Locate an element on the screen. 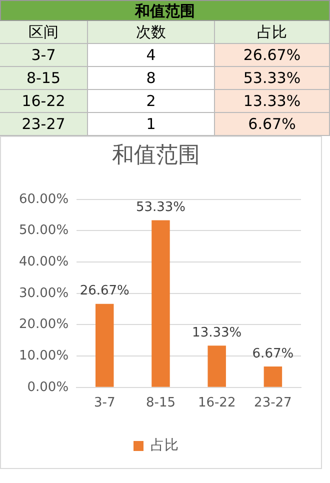  chart-title: 和值范围 is located at coordinates (156, 155).